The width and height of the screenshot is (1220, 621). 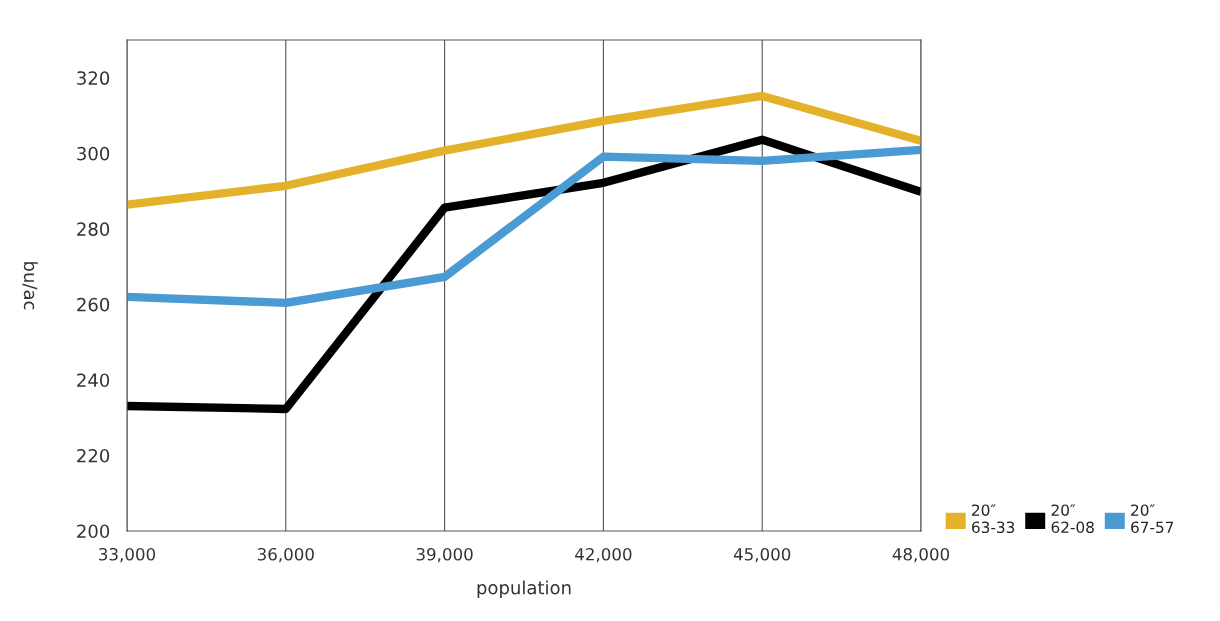 I want to click on x-tick-label: 48,000, so click(x=921, y=555).